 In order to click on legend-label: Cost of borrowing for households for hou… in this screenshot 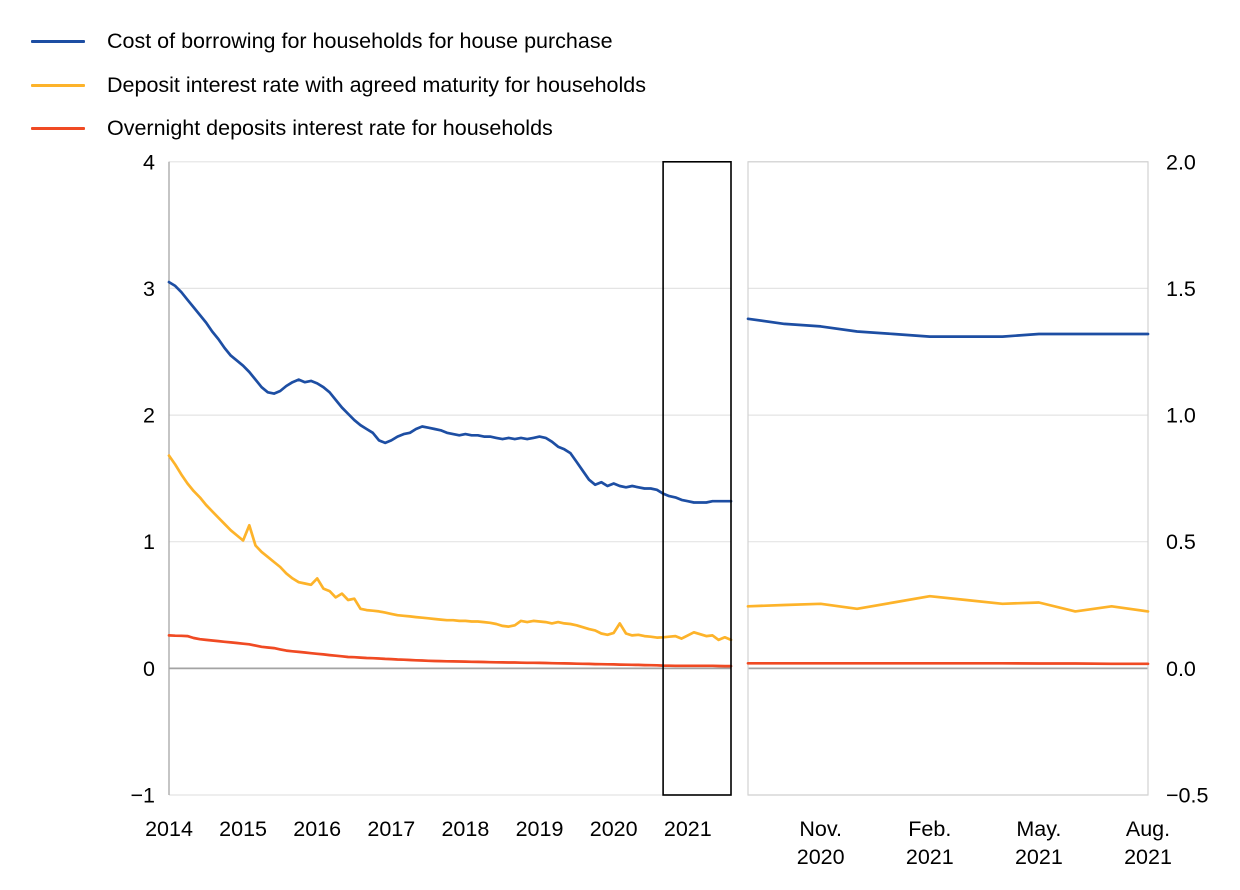, I will do `click(360, 41)`.